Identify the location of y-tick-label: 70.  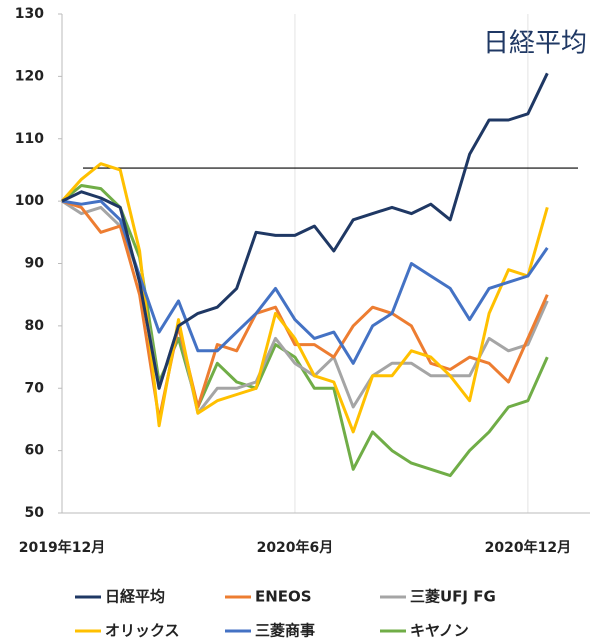
(35, 388).